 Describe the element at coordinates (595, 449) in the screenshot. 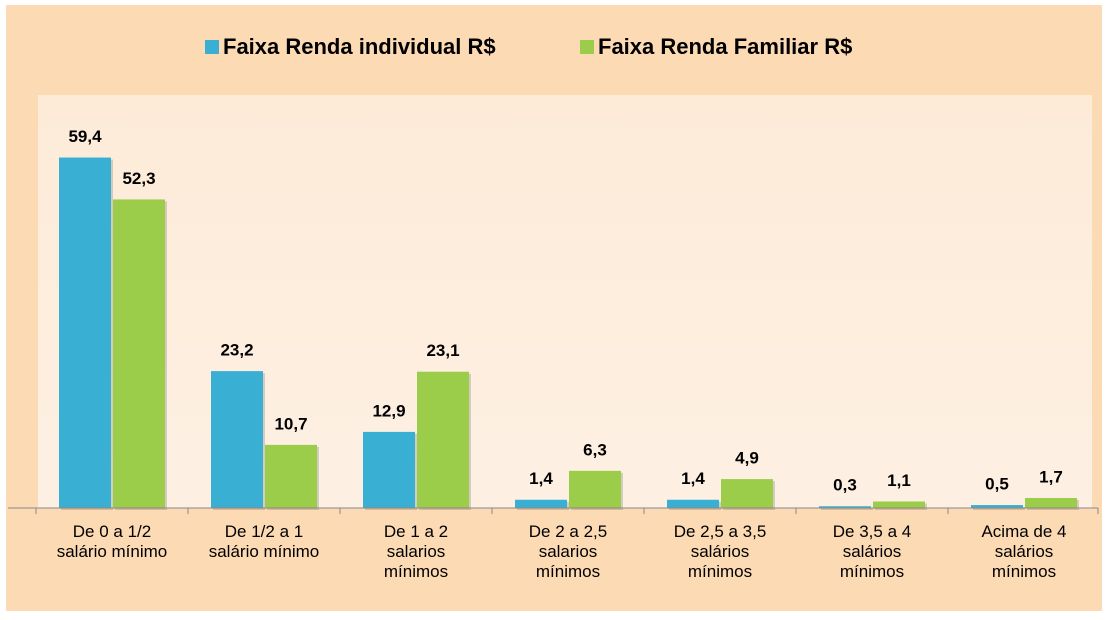

I see `data-label: 6,3` at that location.